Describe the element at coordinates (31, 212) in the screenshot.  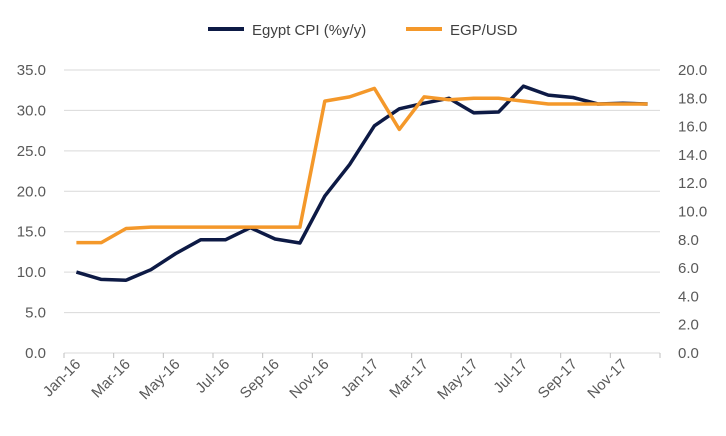
I see `left-axis-ticks: 0.0 5.0 10.0 15.0 20.0 25.0 30.0 35.0` at that location.